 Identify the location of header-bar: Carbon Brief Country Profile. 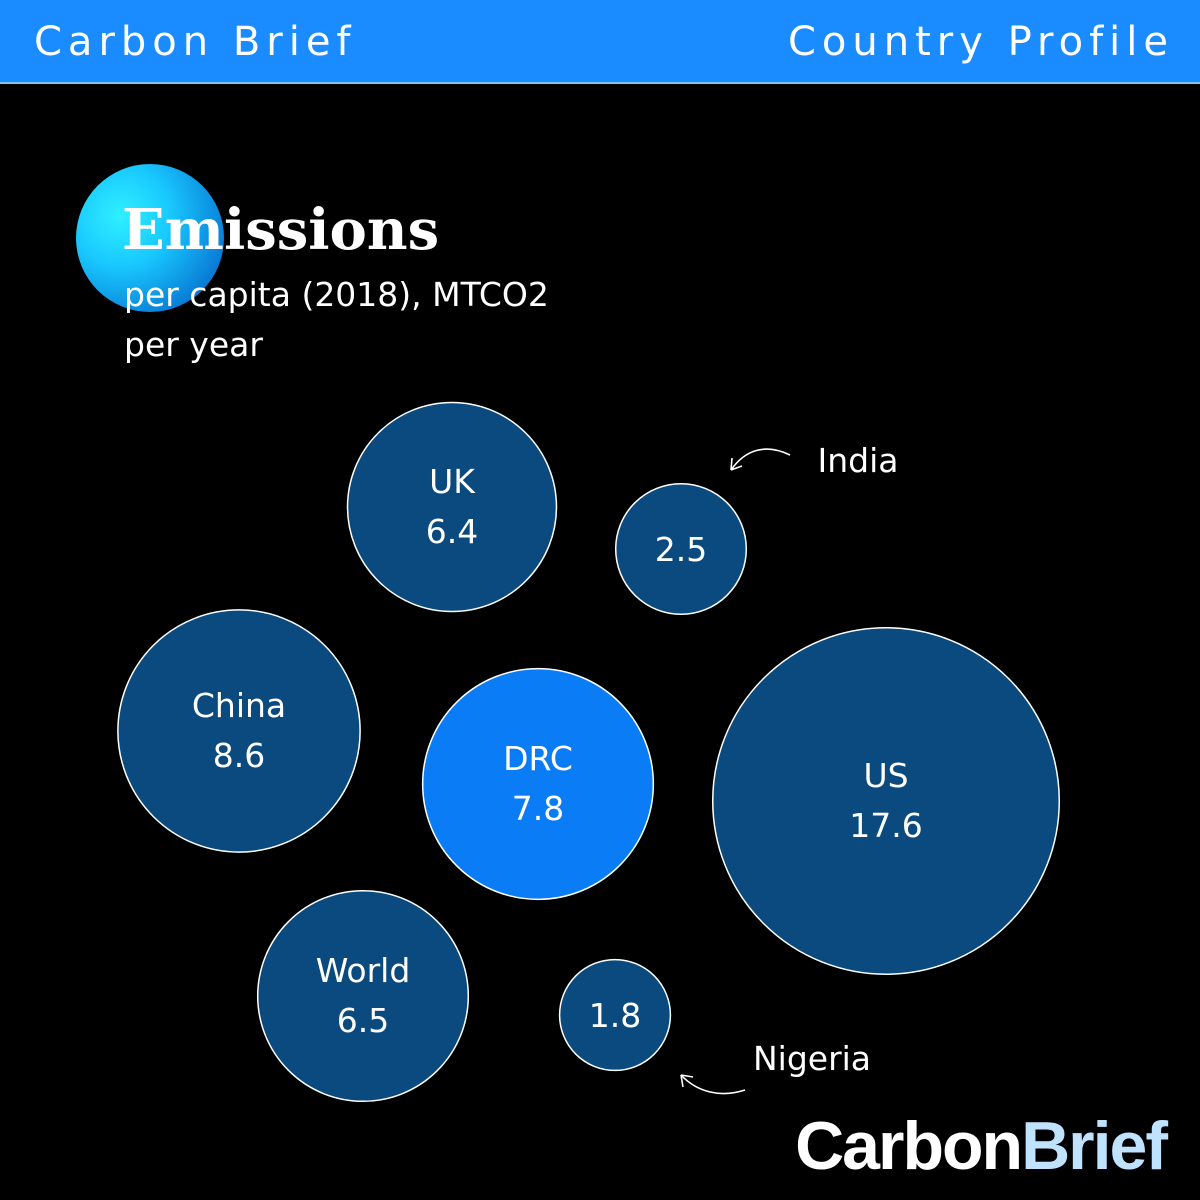
(600, 42).